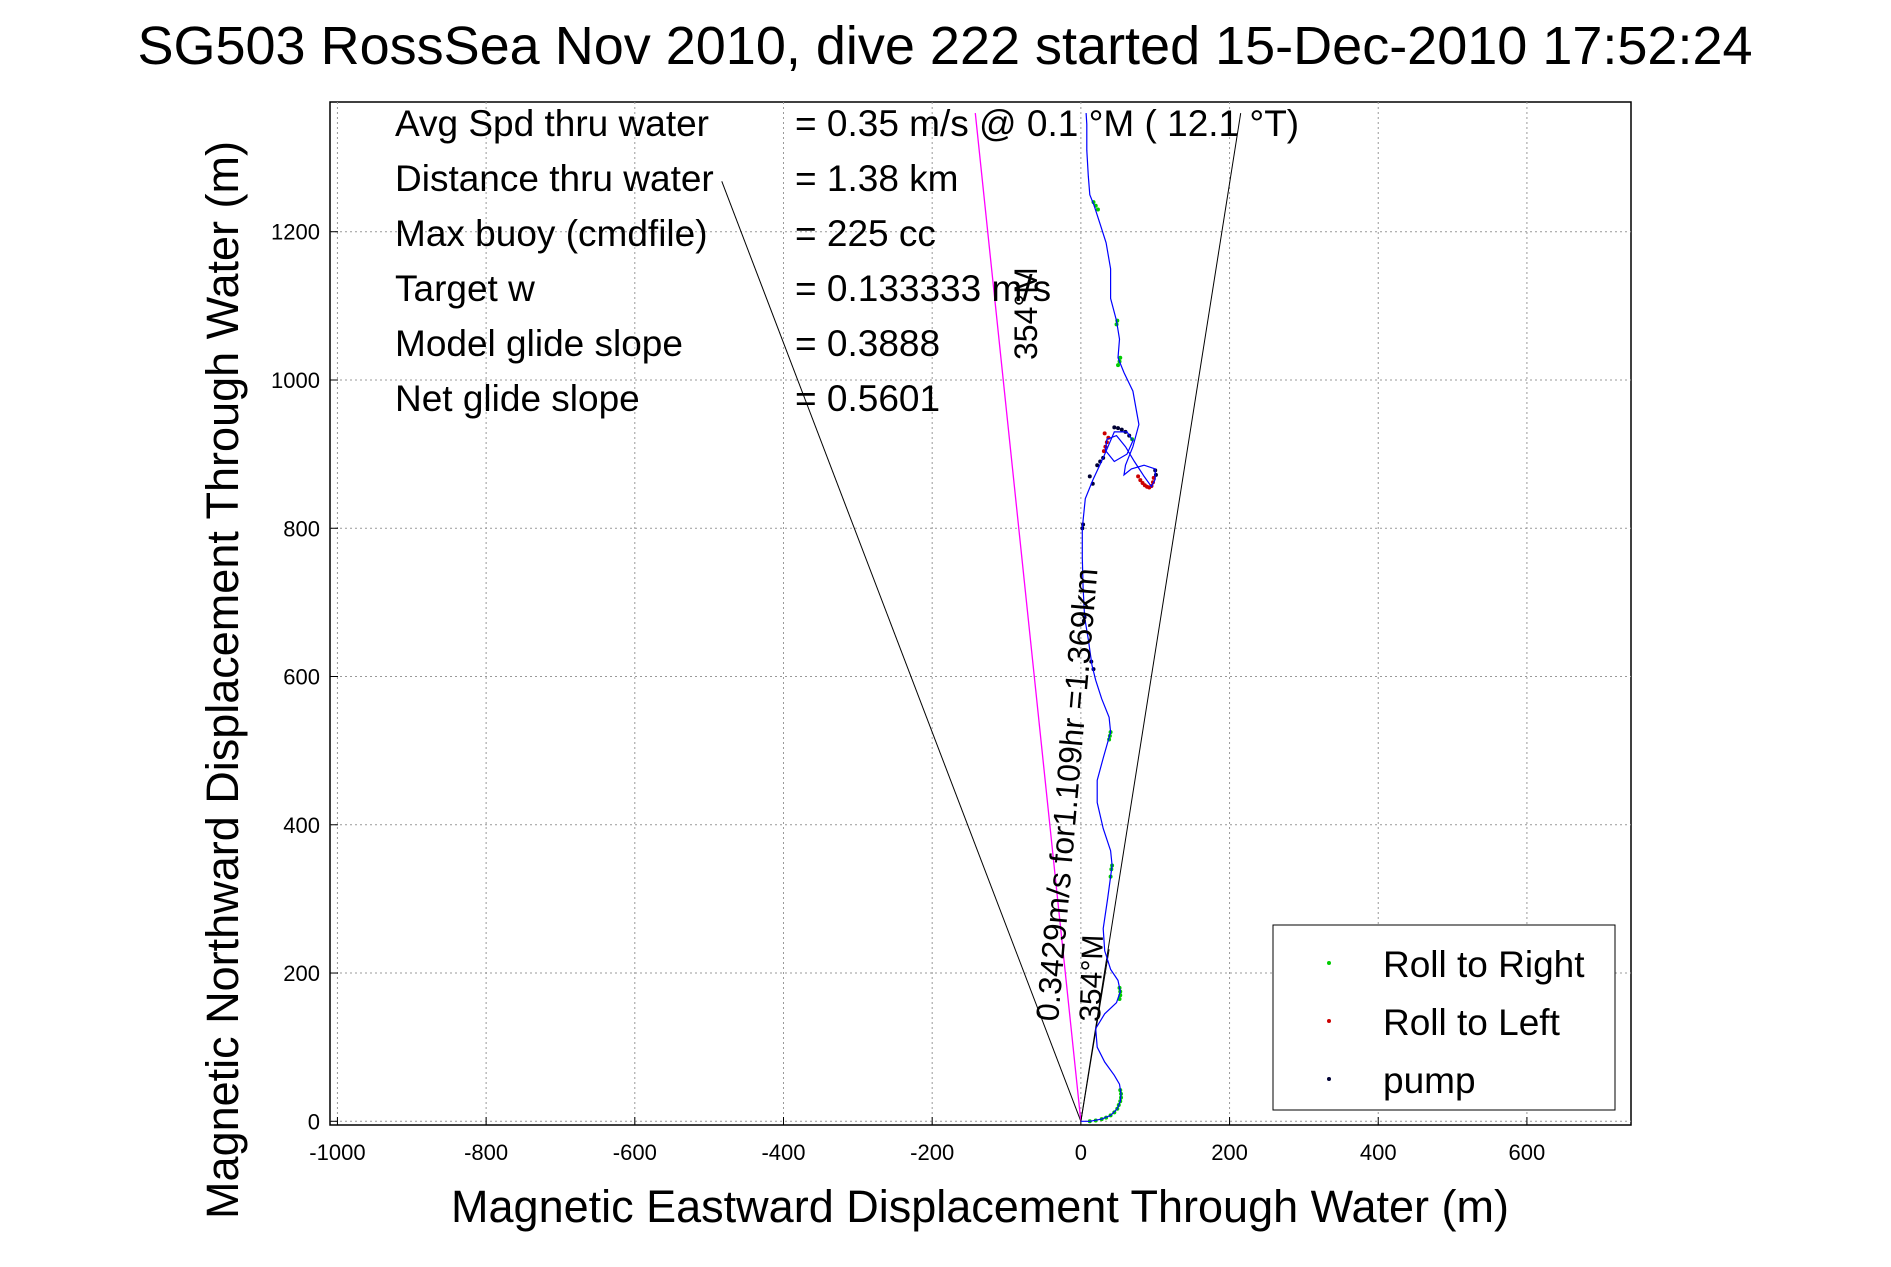  What do you see at coordinates (635, 1152) in the screenshot?
I see `x-tick-label: -600` at bounding box center [635, 1152].